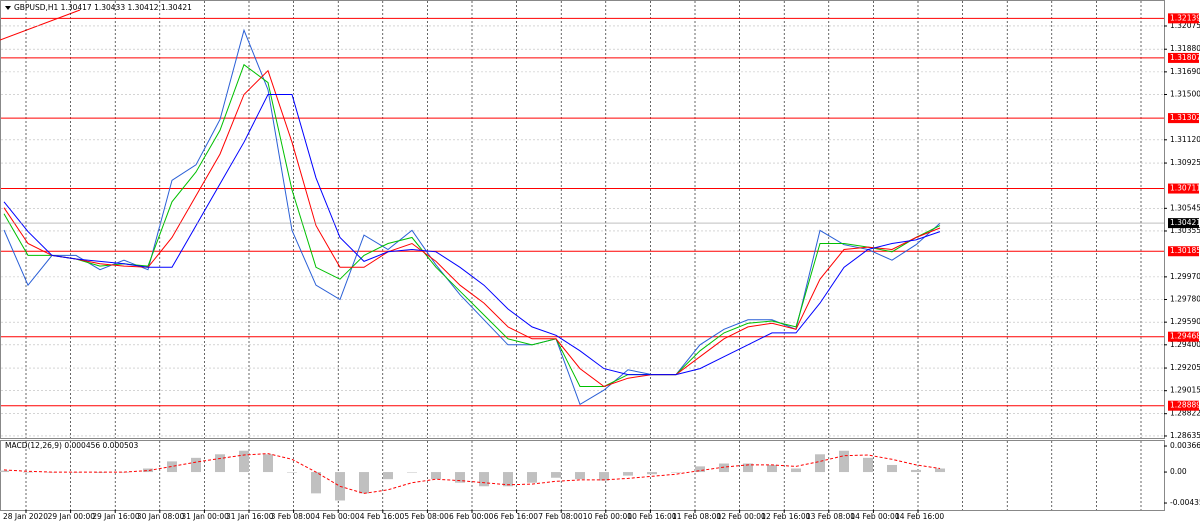  Describe the element at coordinates (560, 516) in the screenshot. I see `x-tick-label: 7 Feb 08:00` at that location.